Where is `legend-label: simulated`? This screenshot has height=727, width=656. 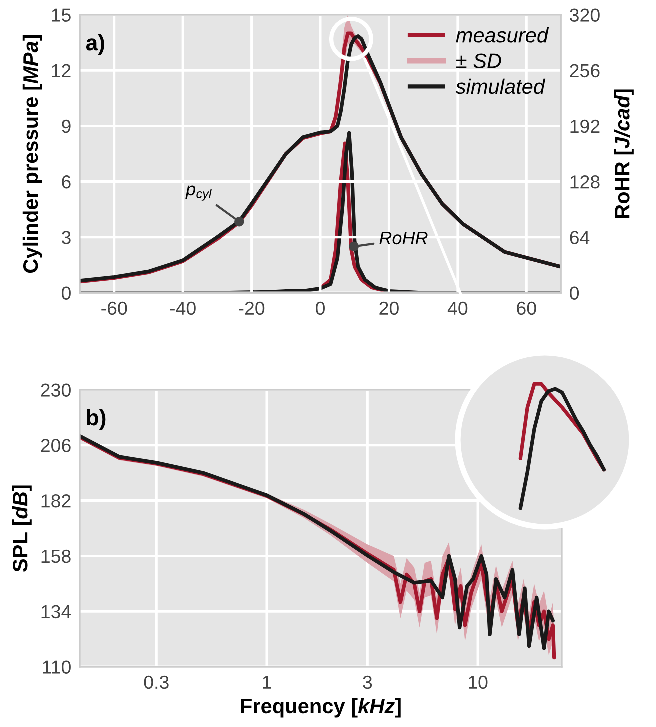 legend-label: simulated is located at coordinates (501, 86).